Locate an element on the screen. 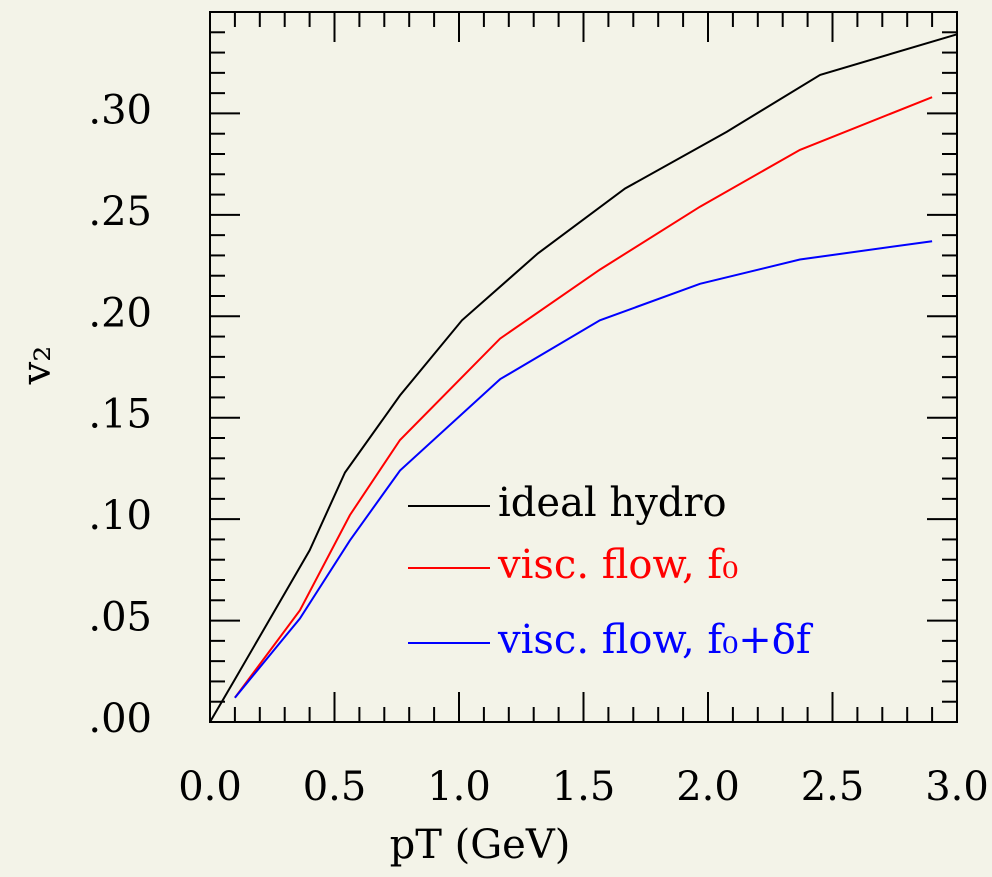 This screenshot has width=992, height=877. x-axis-label: pT (GeV) is located at coordinates (480, 845).